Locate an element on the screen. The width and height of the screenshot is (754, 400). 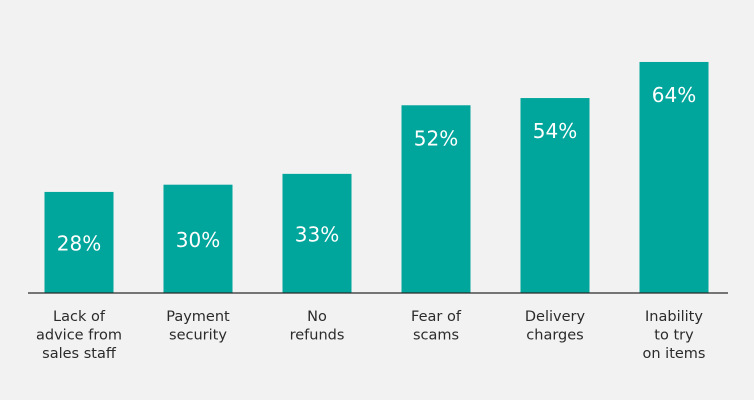
category-label-line: Lack of is located at coordinates (79, 317).